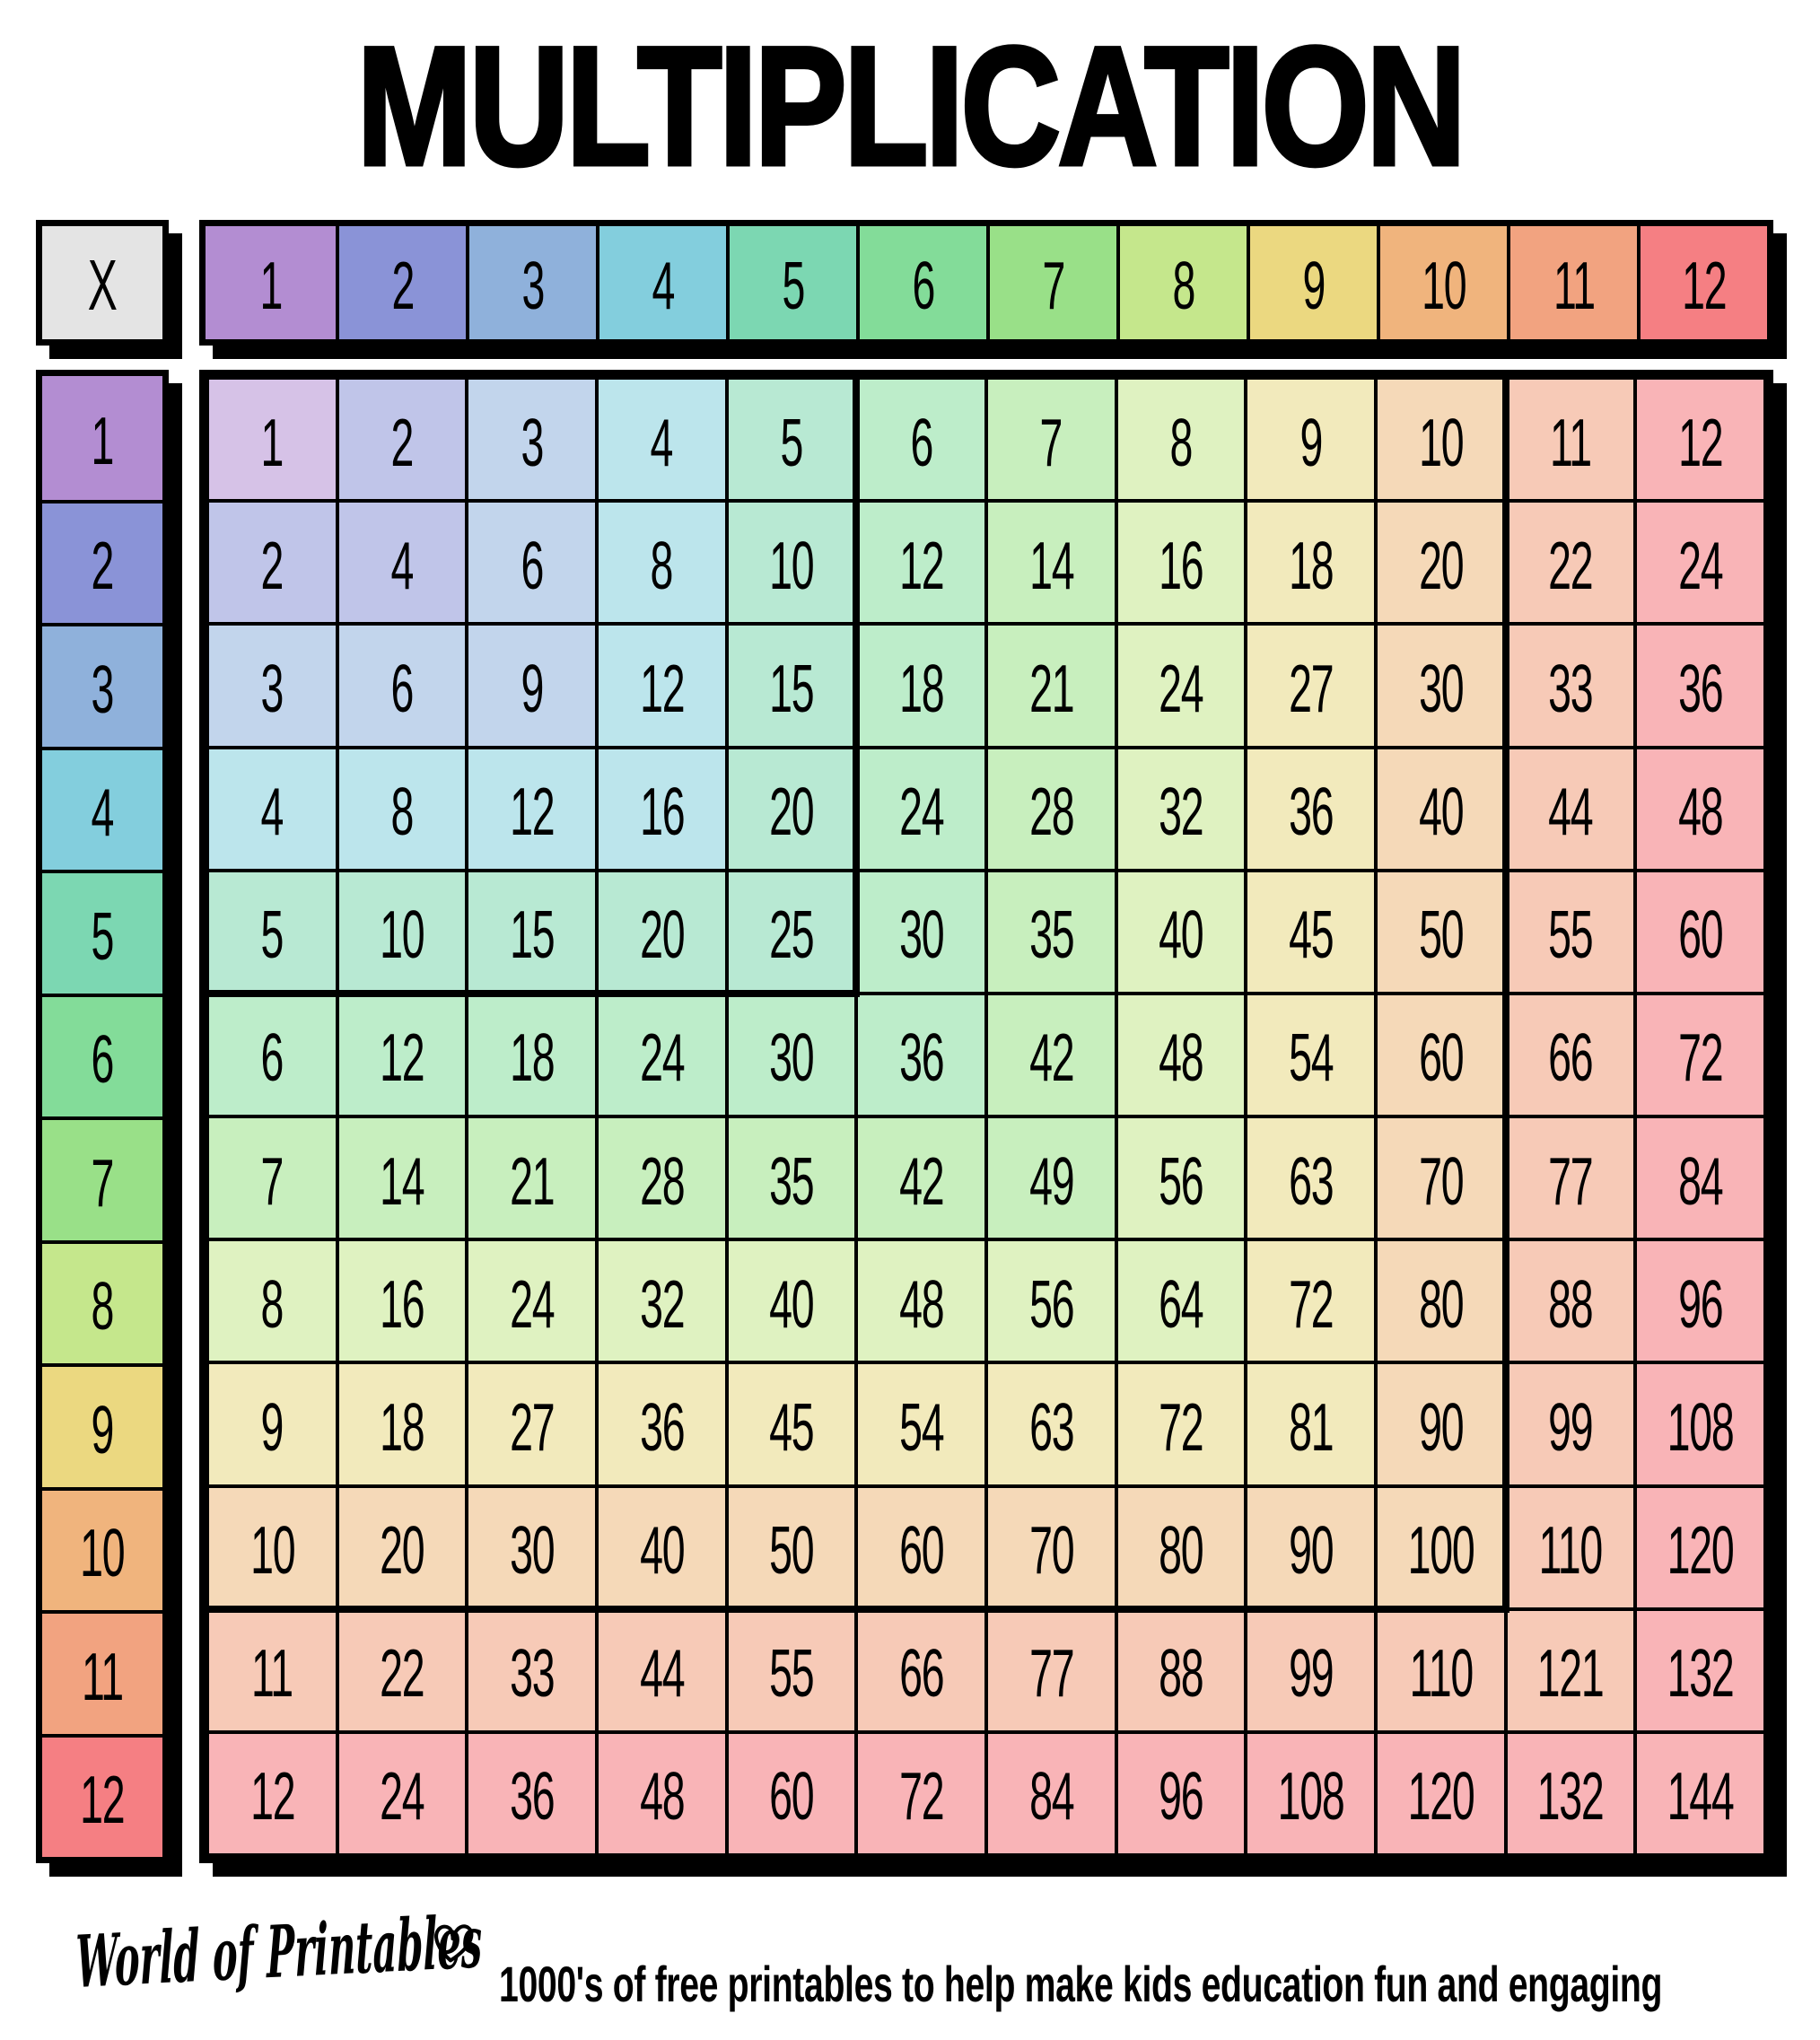  Describe the element at coordinates (1311, 1424) in the screenshot. I see `product-cell: 81` at that location.